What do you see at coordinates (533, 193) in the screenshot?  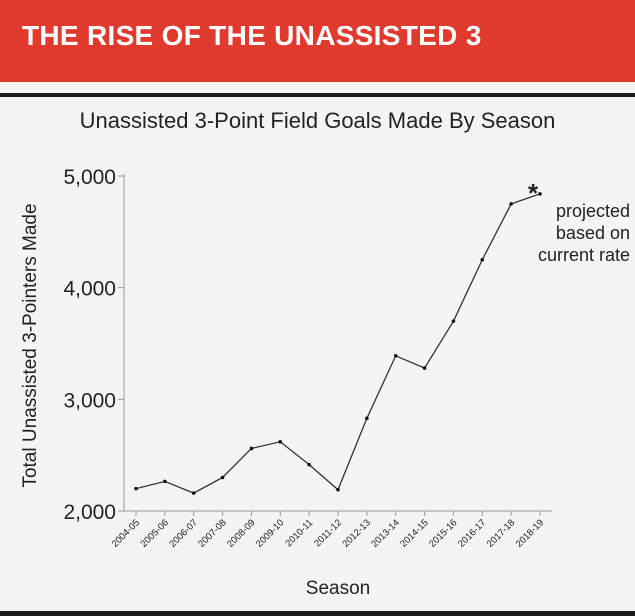 I see `projection-asterisk: *` at bounding box center [533, 193].